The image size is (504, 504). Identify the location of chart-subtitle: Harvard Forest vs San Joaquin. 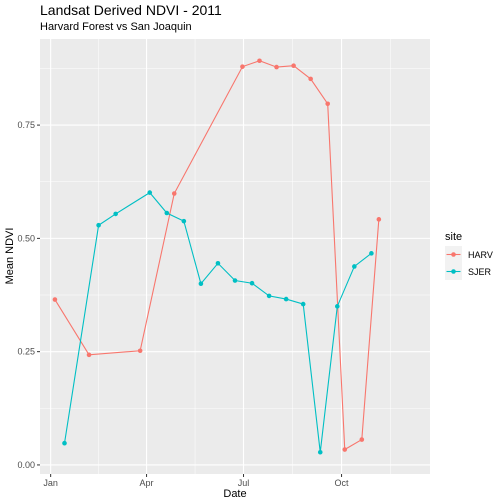
(116, 27).